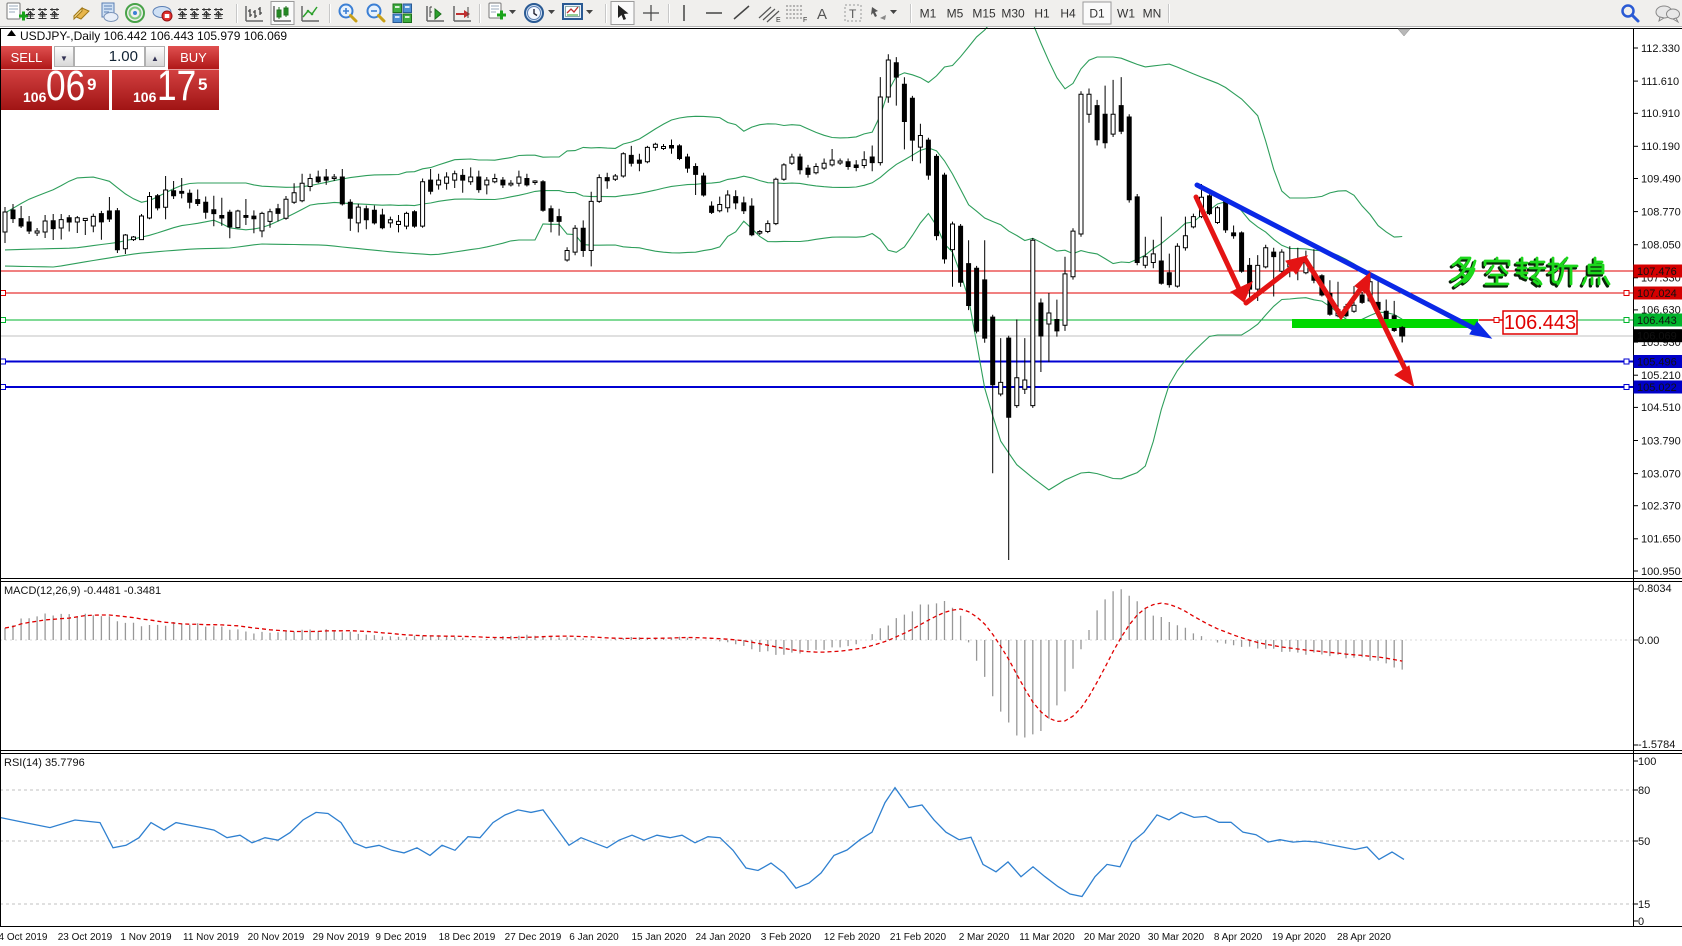 The image size is (1682, 946). Describe the element at coordinates (1644, 905) in the screenshot. I see `svg-text: 15` at that location.